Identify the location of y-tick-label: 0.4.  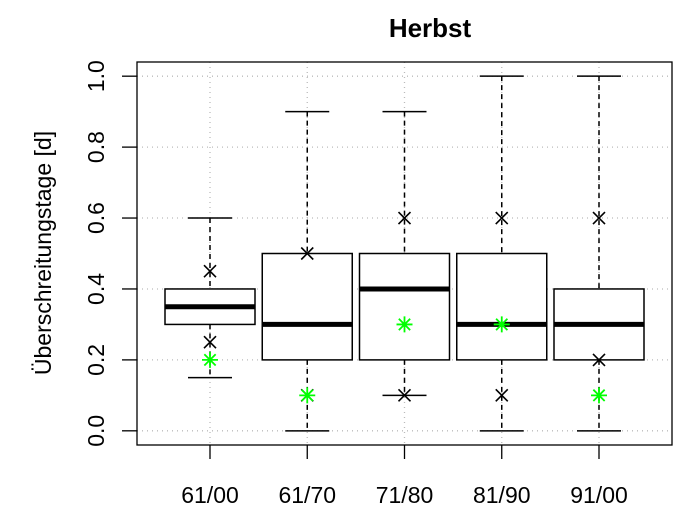
(96, 289).